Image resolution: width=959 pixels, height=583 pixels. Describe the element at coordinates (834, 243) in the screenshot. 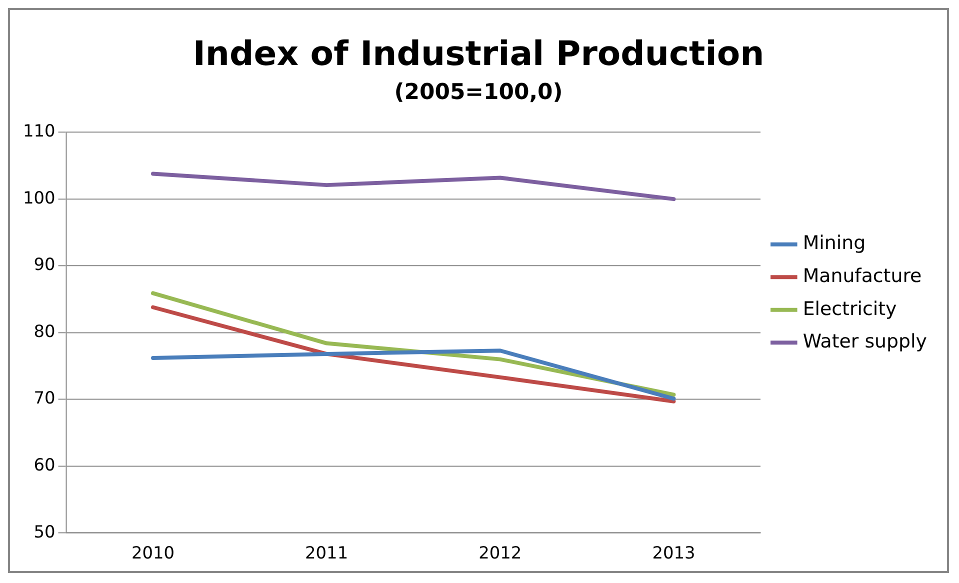

I see `legend-label: Mining` at that location.